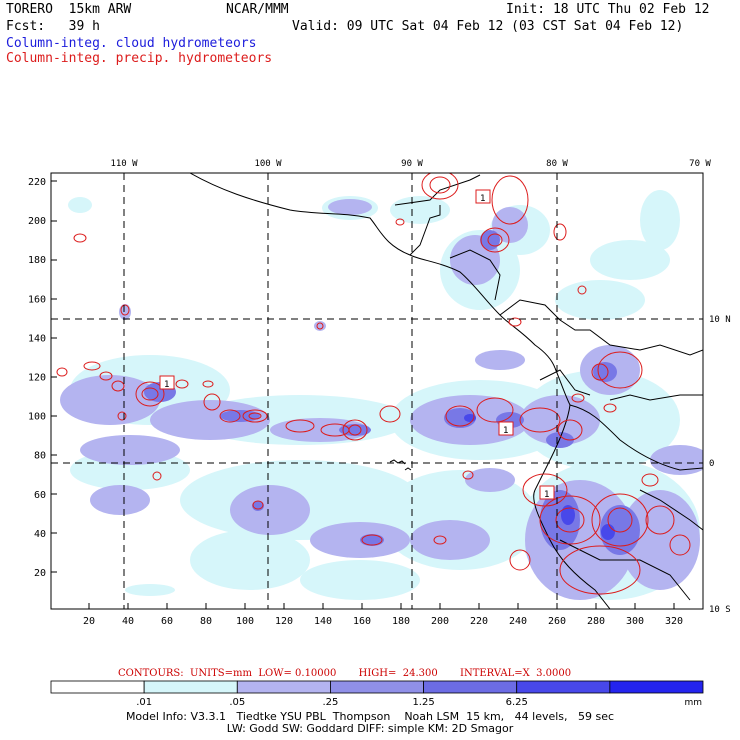 Image resolution: width=740 pixels, height=740 pixels. Describe the element at coordinates (53, 26) in the screenshot. I see `forecast-hour: Fcst: 39 h` at that location.